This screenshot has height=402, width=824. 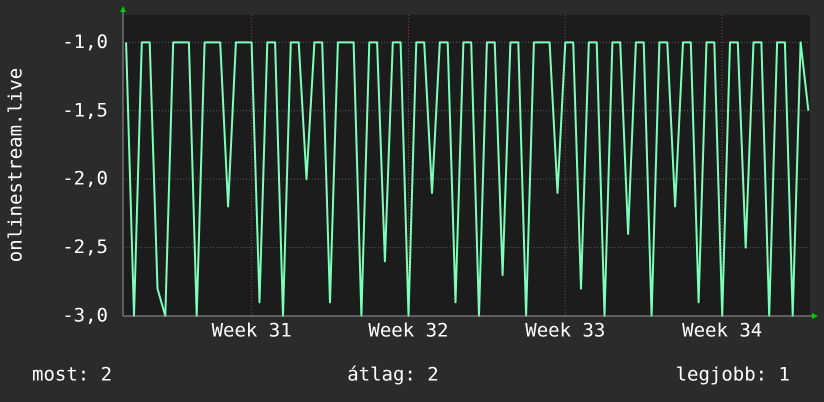 What do you see at coordinates (72, 375) in the screenshot?
I see `footer-current: most: 2` at bounding box center [72, 375].